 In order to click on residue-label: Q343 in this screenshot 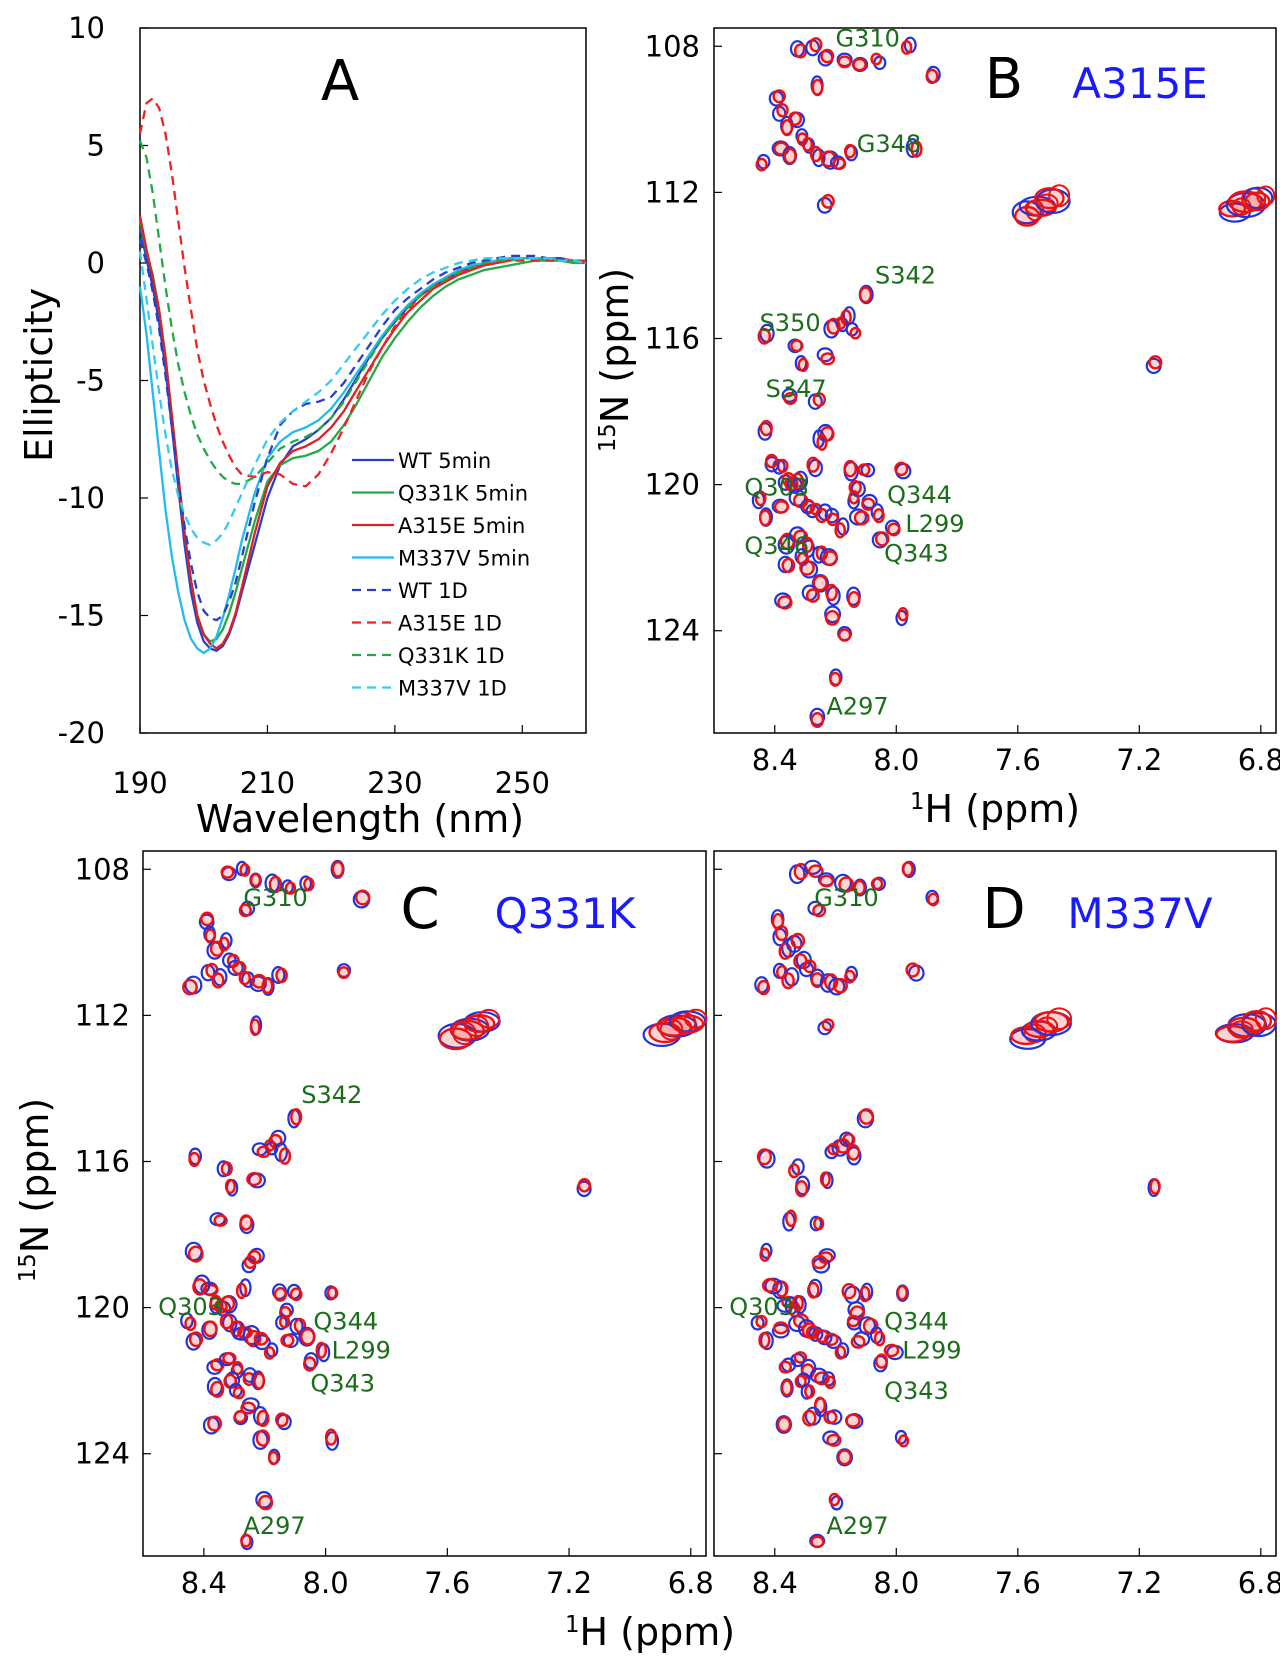, I will do `click(916, 553)`.